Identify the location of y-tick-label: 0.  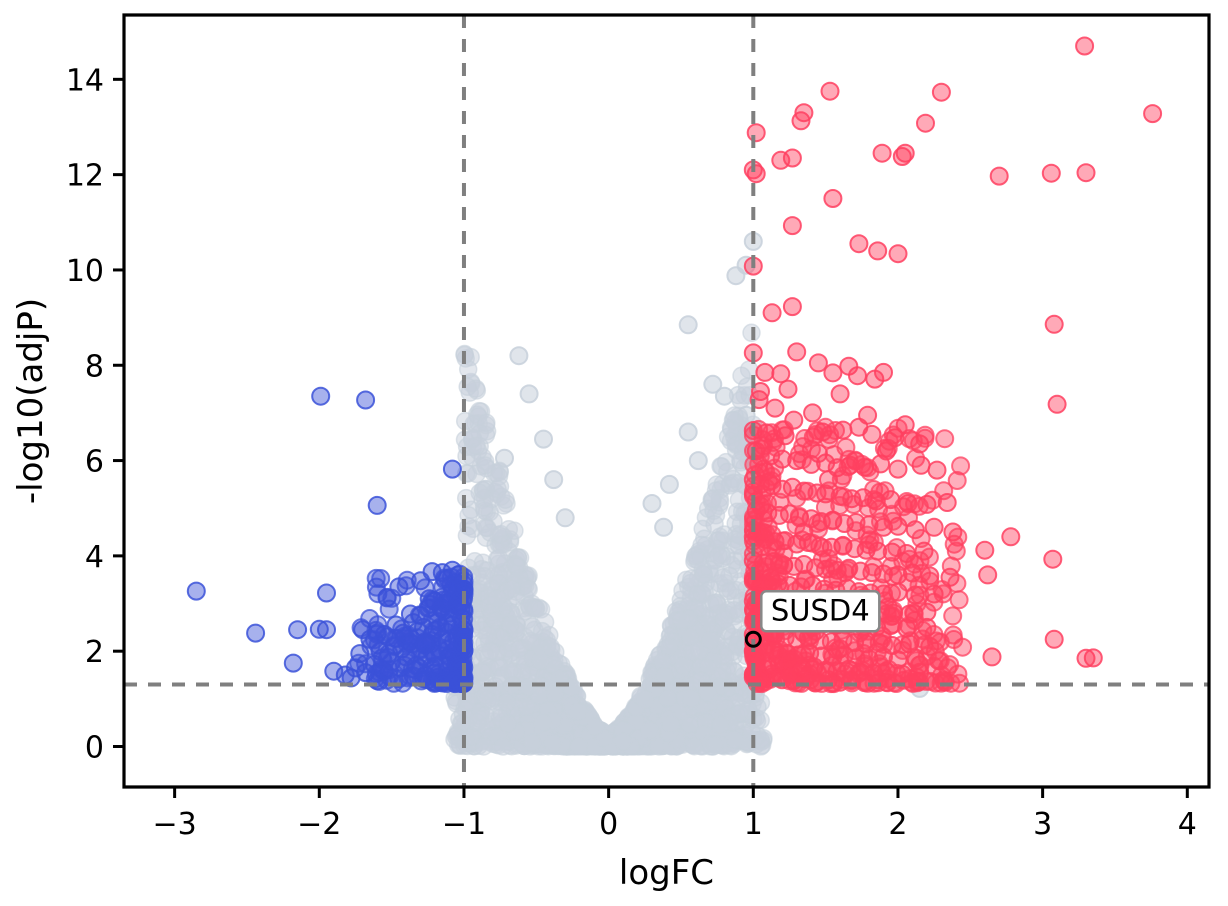
(94, 747).